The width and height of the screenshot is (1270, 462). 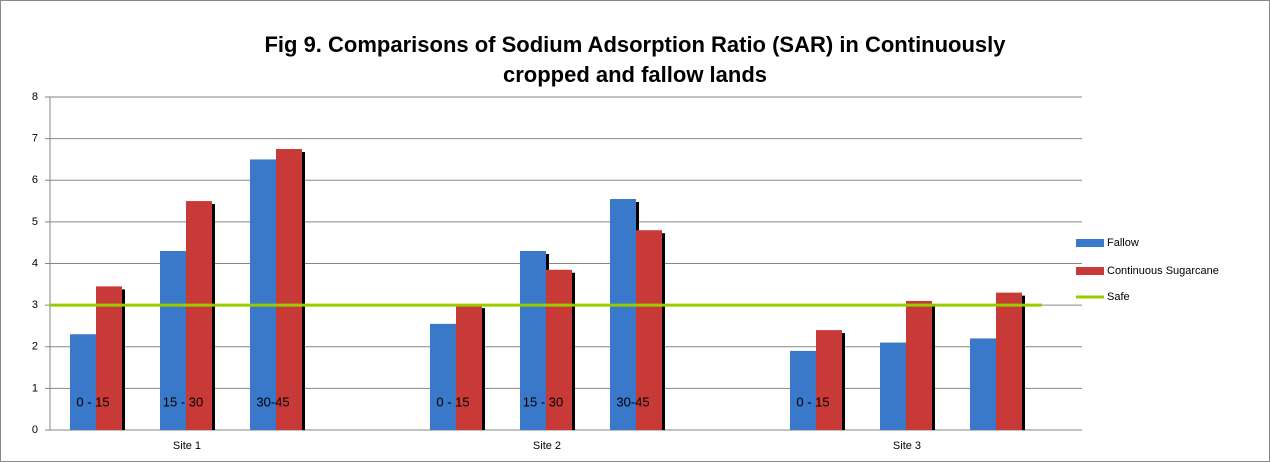 I want to click on legend-label: Continuous Sugarcane, so click(x=1163, y=271).